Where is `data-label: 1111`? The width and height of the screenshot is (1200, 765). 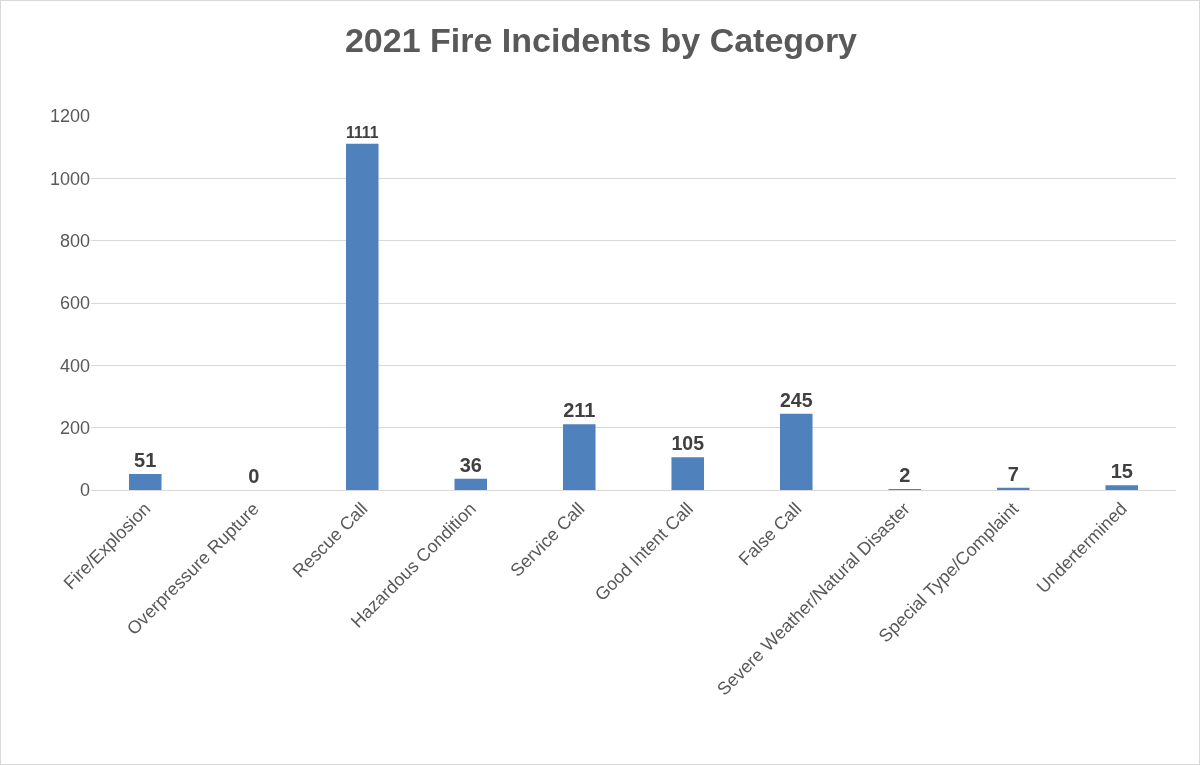 data-label: 1111 is located at coordinates (362, 132).